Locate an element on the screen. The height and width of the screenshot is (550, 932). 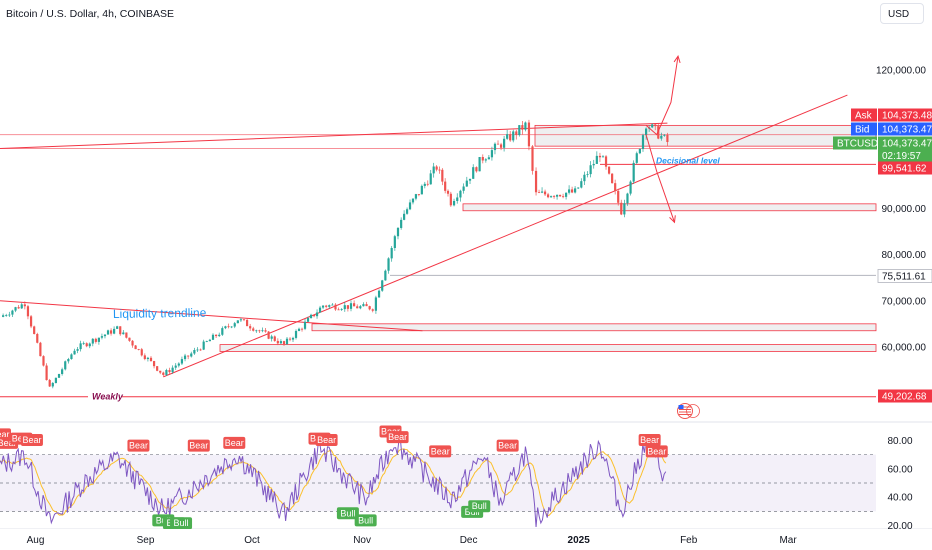
currency-button: USD is located at coordinates (902, 13).